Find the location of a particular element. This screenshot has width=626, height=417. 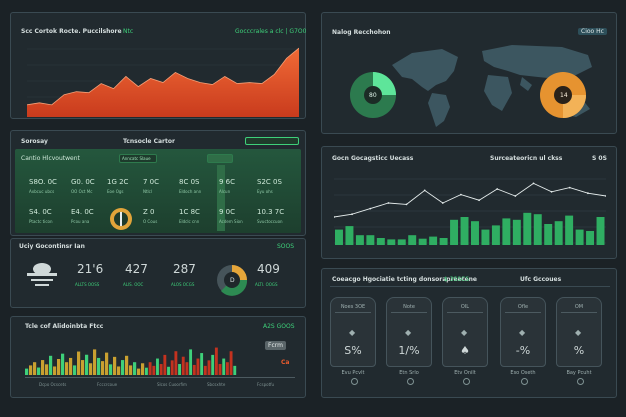

donut-left is located at coordinates (373, 95).